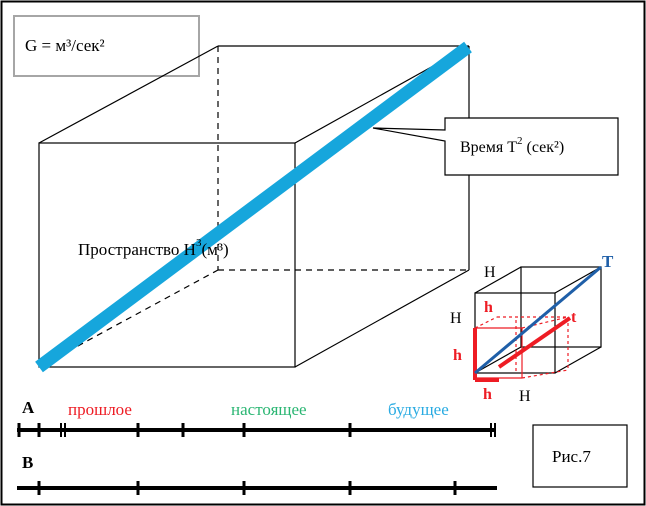  What do you see at coordinates (247, 488) in the screenshot?
I see `timeline-b-ticks` at bounding box center [247, 488].